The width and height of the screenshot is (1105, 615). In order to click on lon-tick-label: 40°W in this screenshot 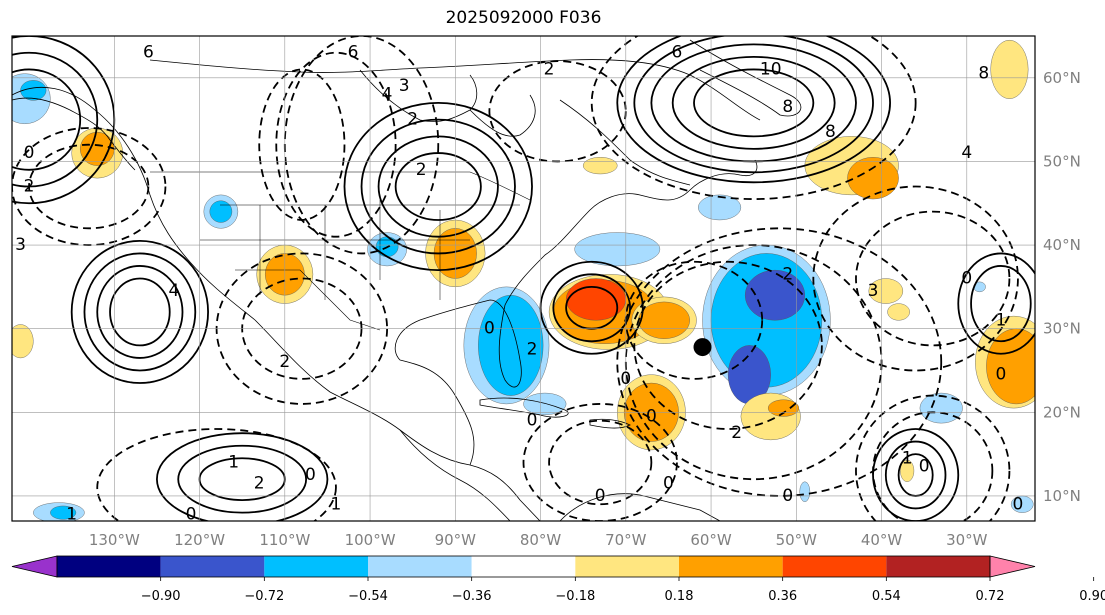, I will do `click(882, 540)`.